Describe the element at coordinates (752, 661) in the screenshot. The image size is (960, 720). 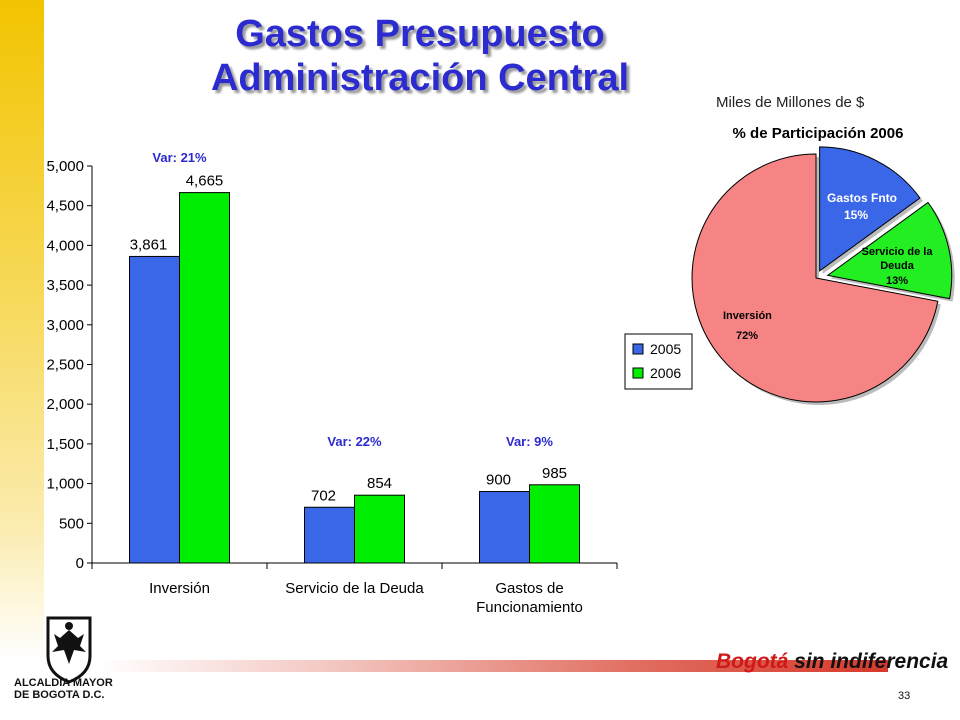
I see `brand-part-1: Bogotá` at that location.